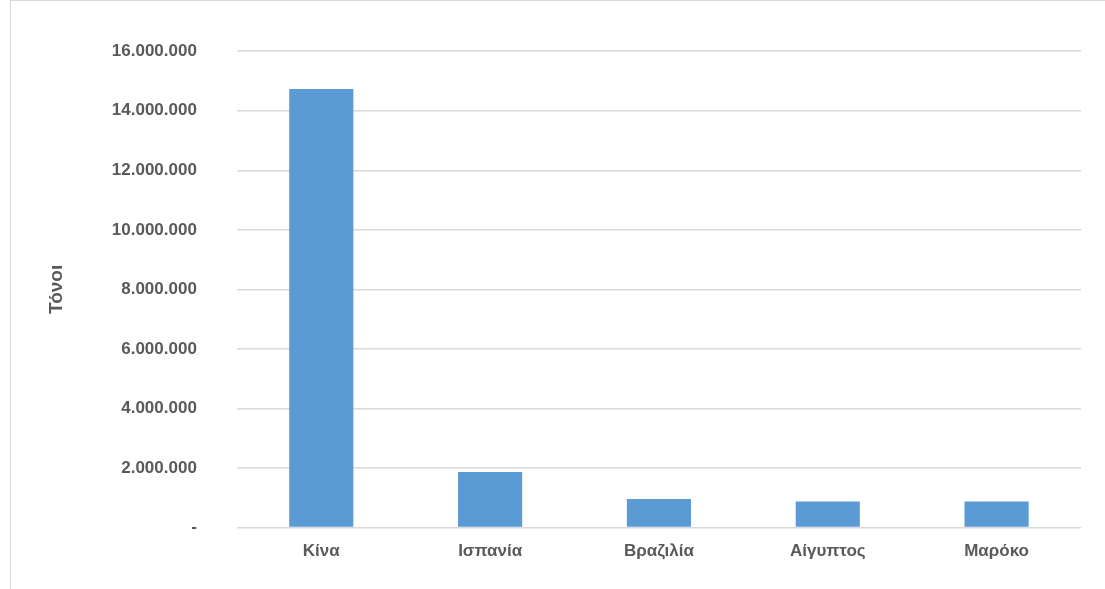 The height and width of the screenshot is (589, 1105). I want to click on y-axis-title: Τόνοι, so click(55, 289).